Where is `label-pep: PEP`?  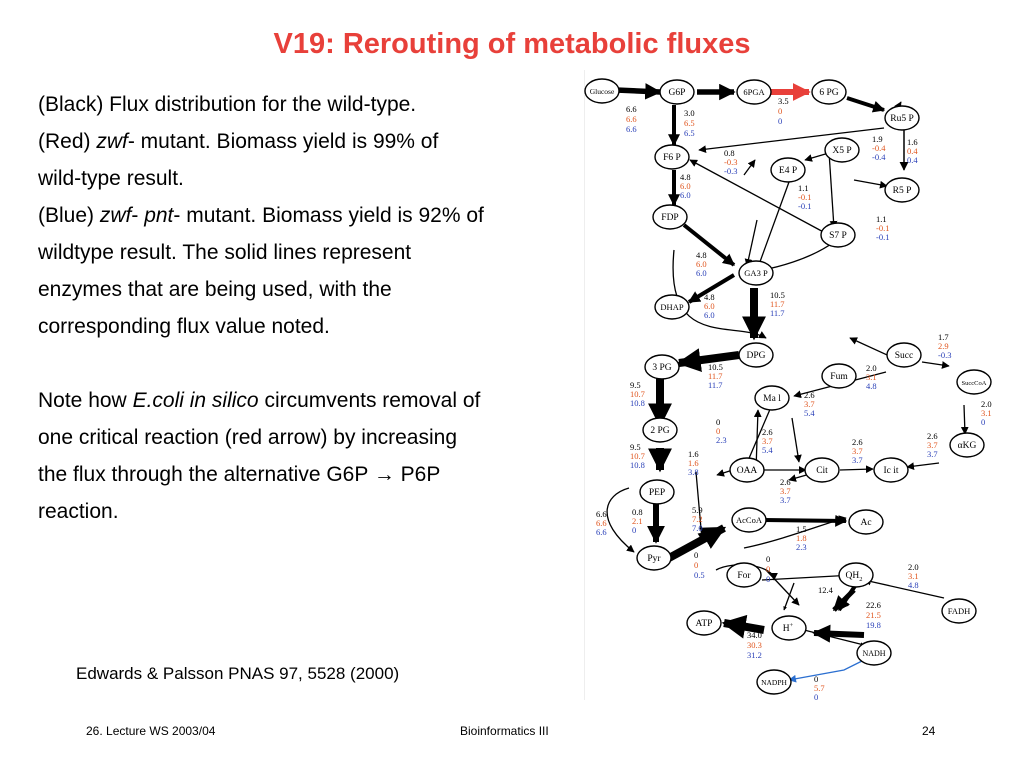
label-pep: PEP is located at coordinates (657, 493).